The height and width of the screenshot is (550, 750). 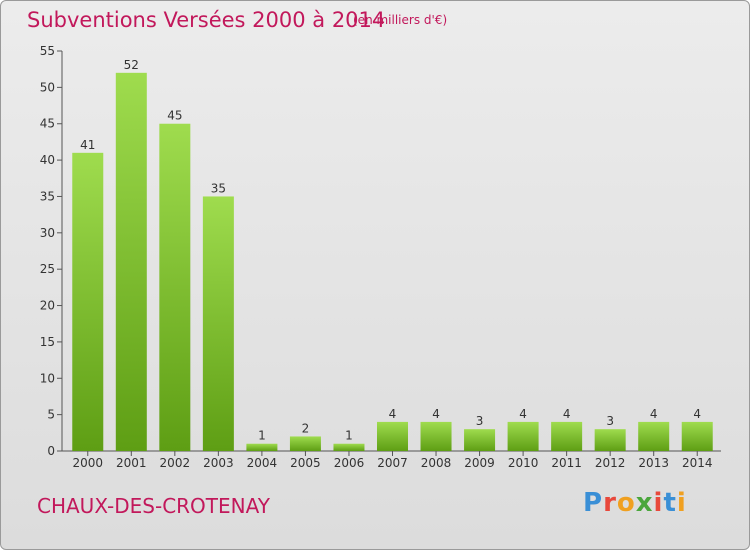 I want to click on logo-letter: x, so click(x=644, y=503).